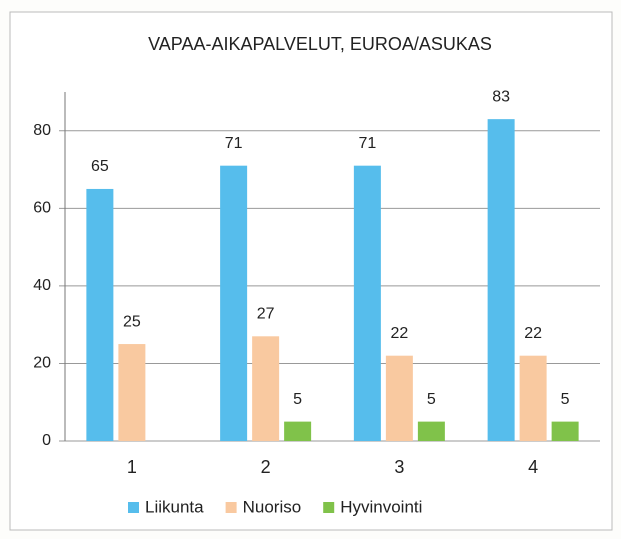  I want to click on legend-label: Nuoriso, so click(272, 506).